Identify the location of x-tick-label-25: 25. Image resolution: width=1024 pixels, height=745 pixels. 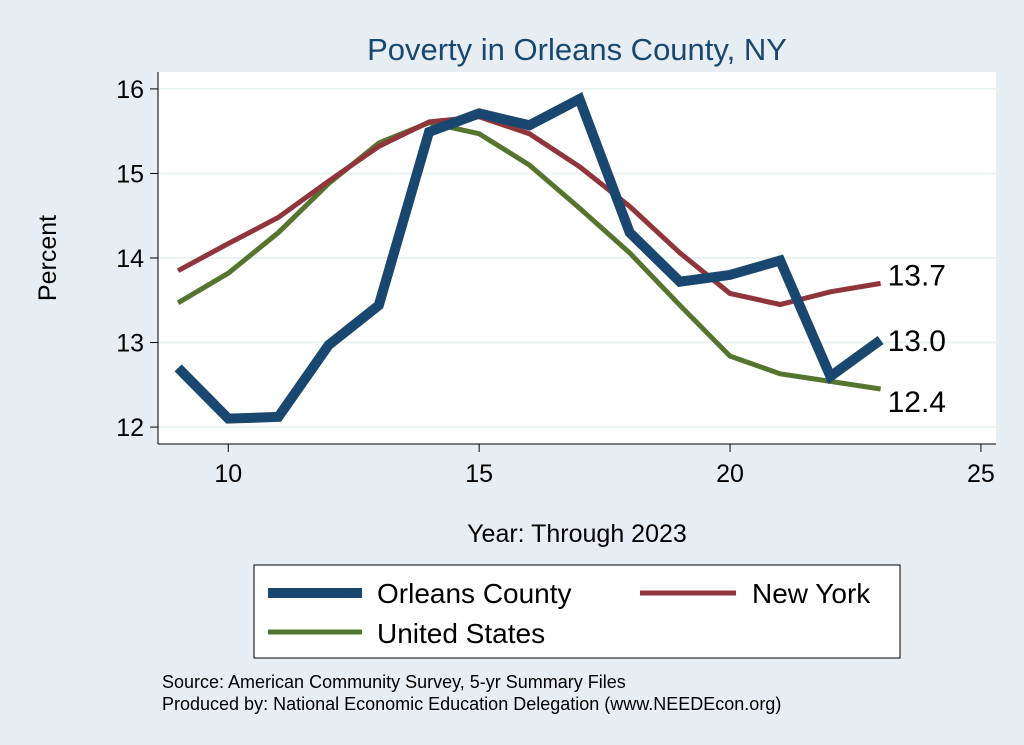
(981, 474).